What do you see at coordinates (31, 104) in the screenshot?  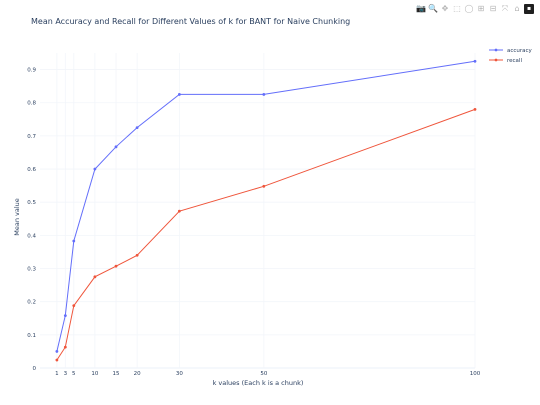 I see `y-tick-label: 0.8` at bounding box center [31, 104].